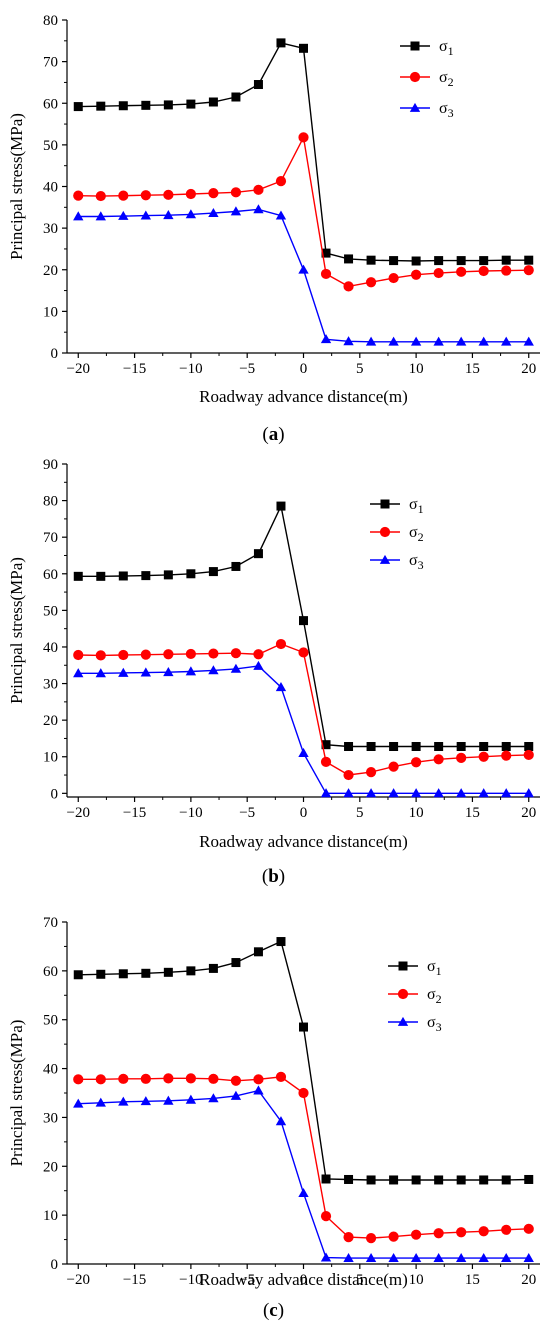 The image size is (550, 1330). What do you see at coordinates (528, 813) in the screenshot?
I see `x-tick-label: 20` at bounding box center [528, 813].